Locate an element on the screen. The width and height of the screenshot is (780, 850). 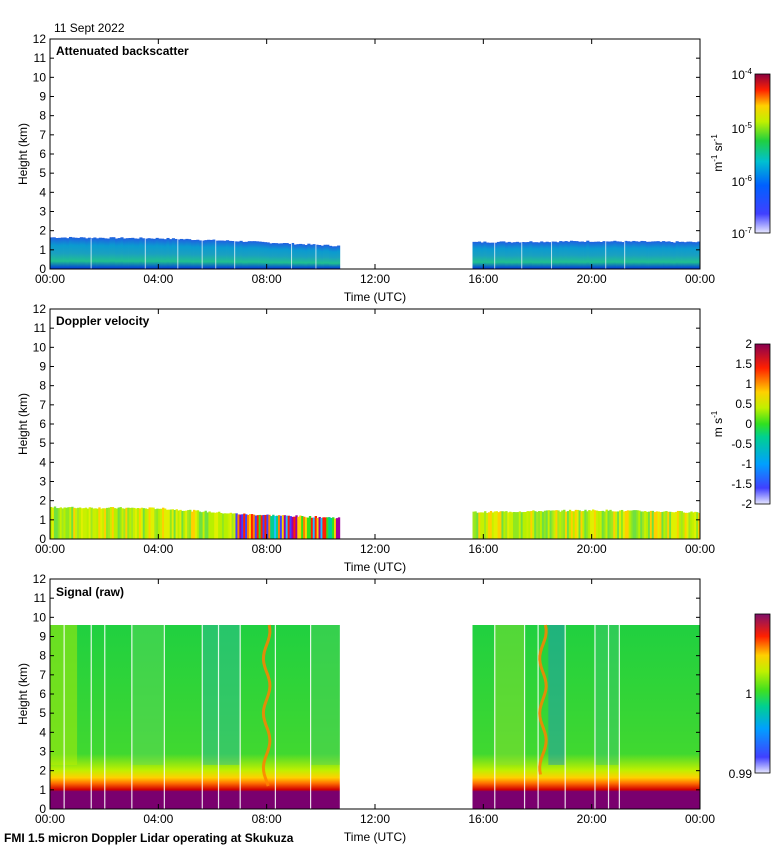
y-tick-label: 0 is located at coordinates (42, 539).